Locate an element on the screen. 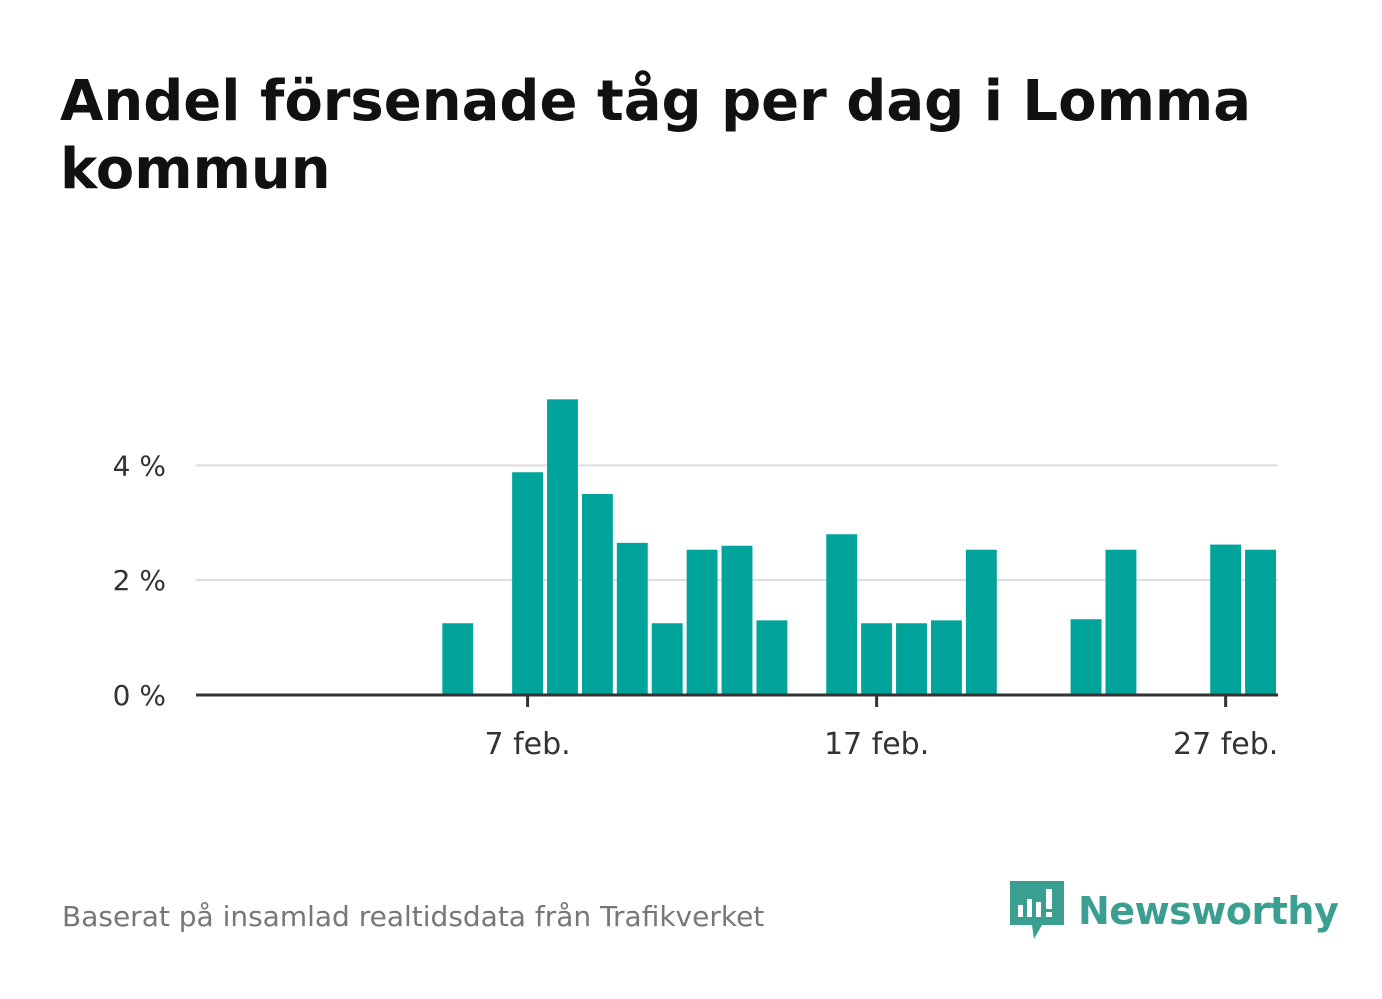 The height and width of the screenshot is (999, 1382). x-tick-label: 7 feb. is located at coordinates (527, 744).